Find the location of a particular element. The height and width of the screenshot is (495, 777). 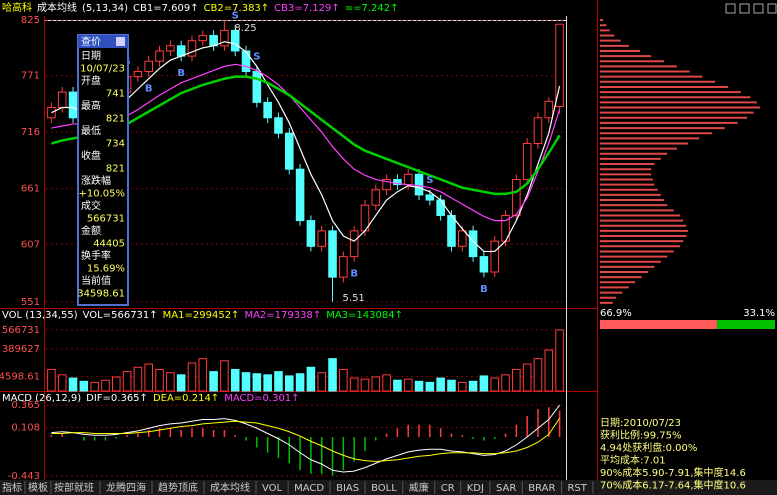

tab: 龙腾四海 is located at coordinates (126, 487).